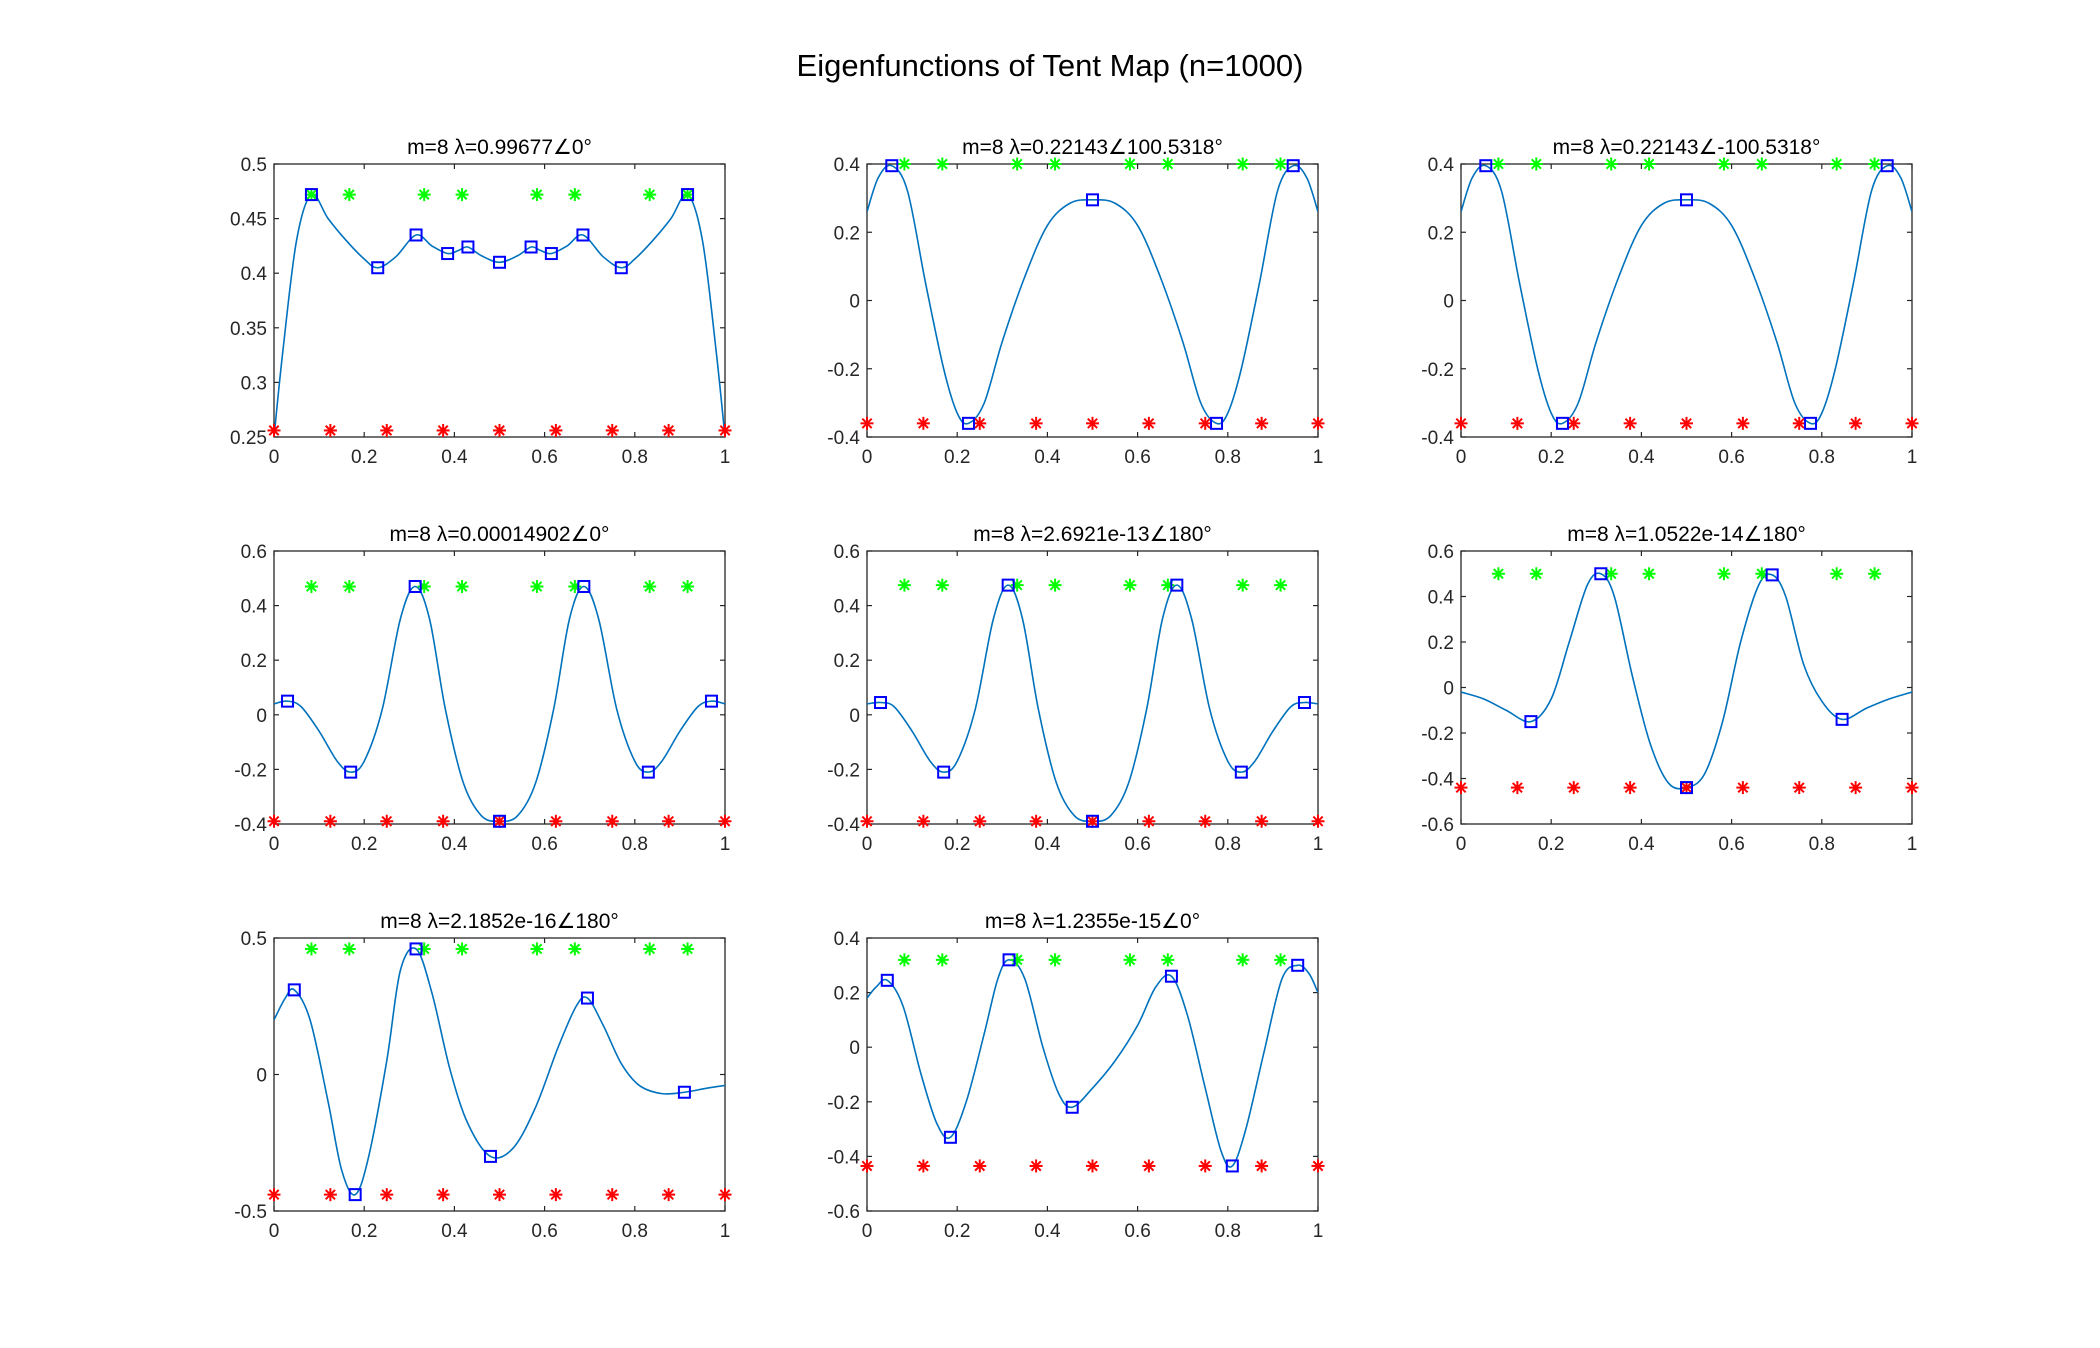  I want to click on y-tick-label: -0.6, so click(1437, 825).